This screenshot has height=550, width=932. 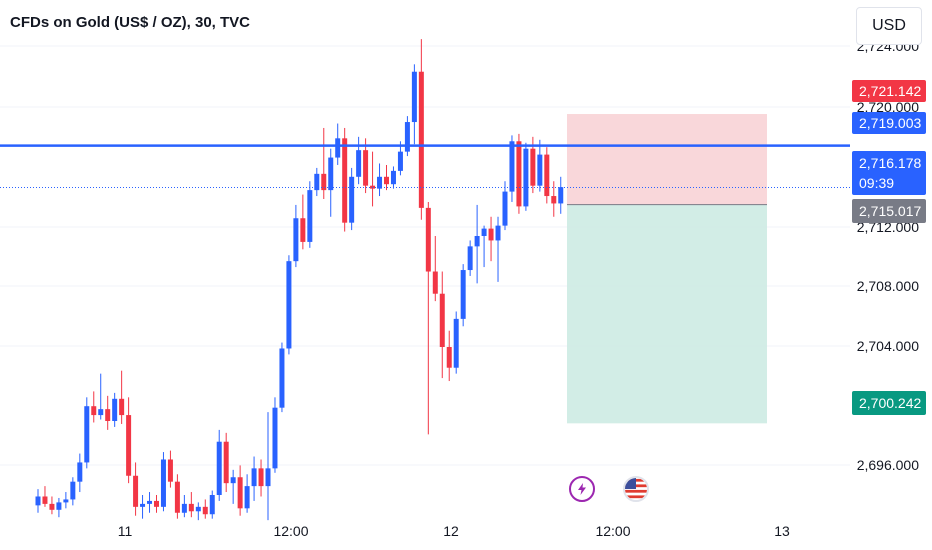 I want to click on lightning-icon, so click(x=582, y=489).